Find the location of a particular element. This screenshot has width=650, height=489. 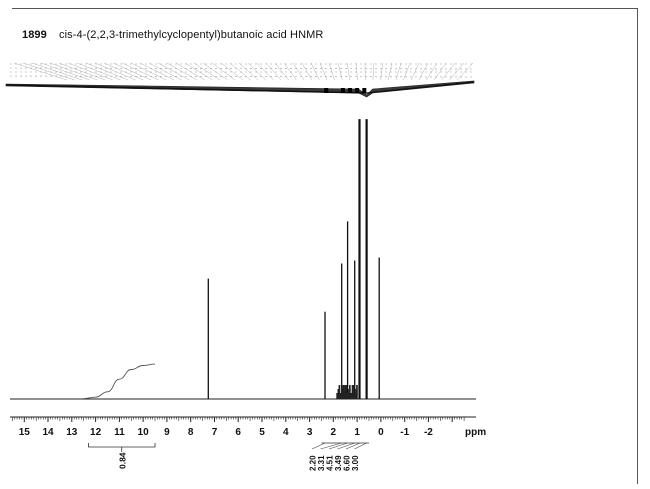

x-tick-label: -1 is located at coordinates (404, 432).